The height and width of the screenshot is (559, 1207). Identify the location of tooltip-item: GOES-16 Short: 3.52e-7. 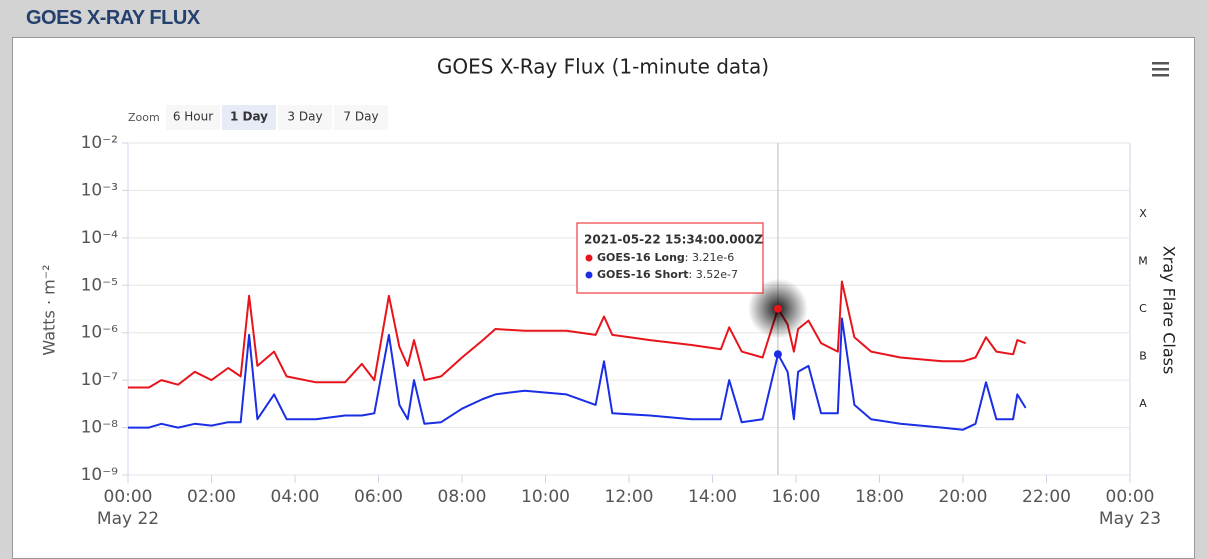
(667, 274).